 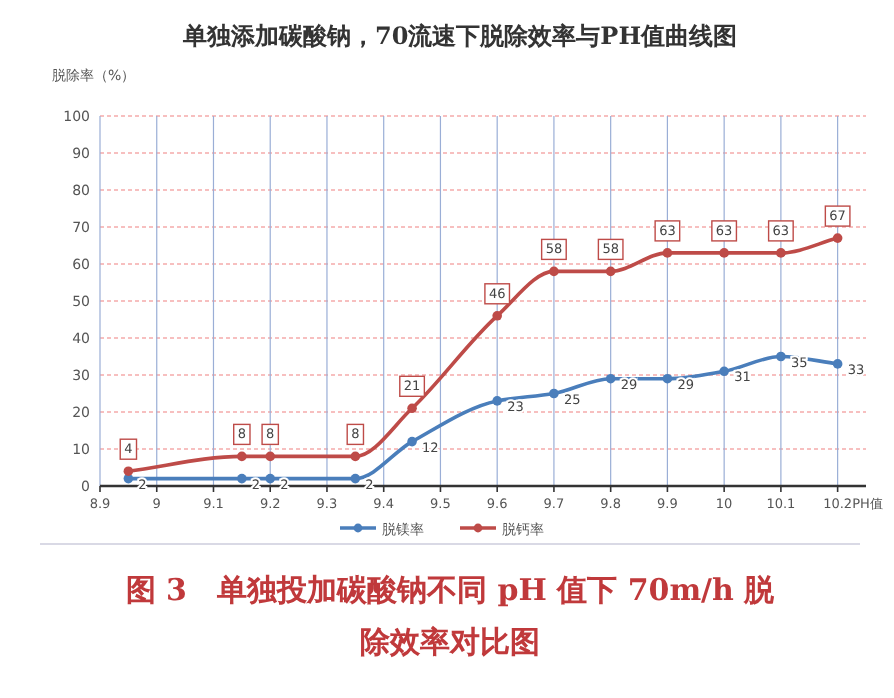 What do you see at coordinates (459, 36) in the screenshot?
I see `chart-title: 单独添加碳酸钠，70流速下脱除效率与PH值曲线图` at bounding box center [459, 36].